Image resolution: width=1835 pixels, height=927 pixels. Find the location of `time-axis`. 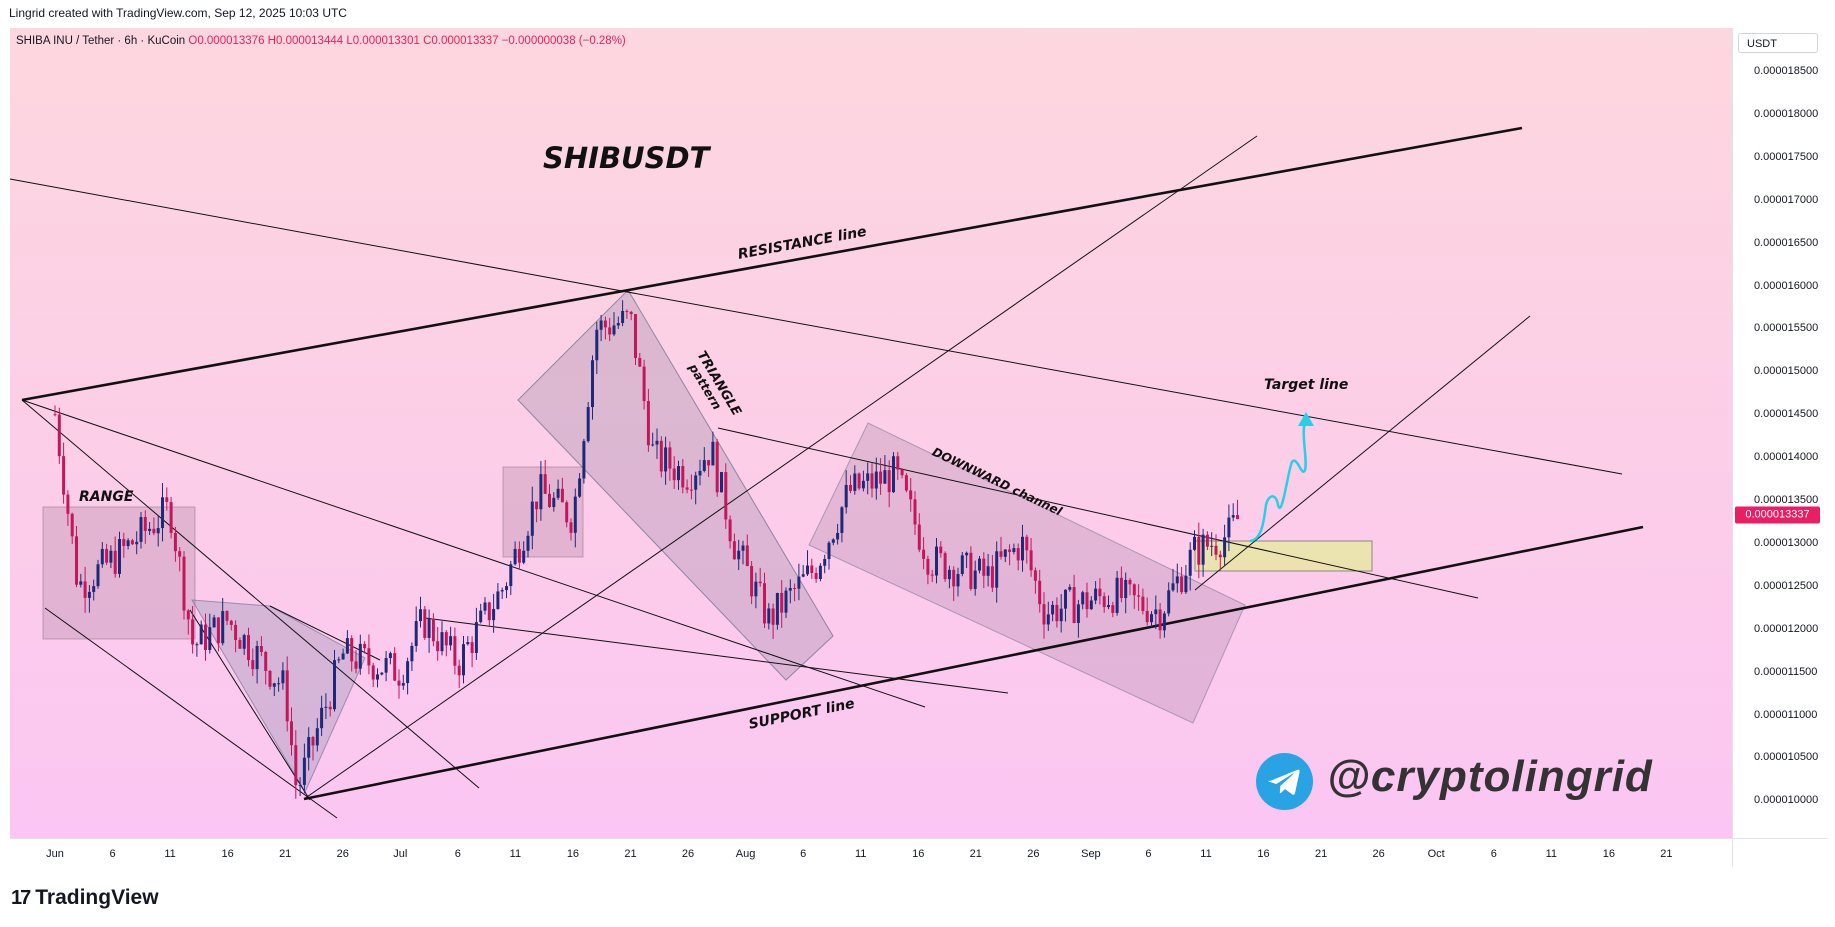

time-axis is located at coordinates (871, 852).